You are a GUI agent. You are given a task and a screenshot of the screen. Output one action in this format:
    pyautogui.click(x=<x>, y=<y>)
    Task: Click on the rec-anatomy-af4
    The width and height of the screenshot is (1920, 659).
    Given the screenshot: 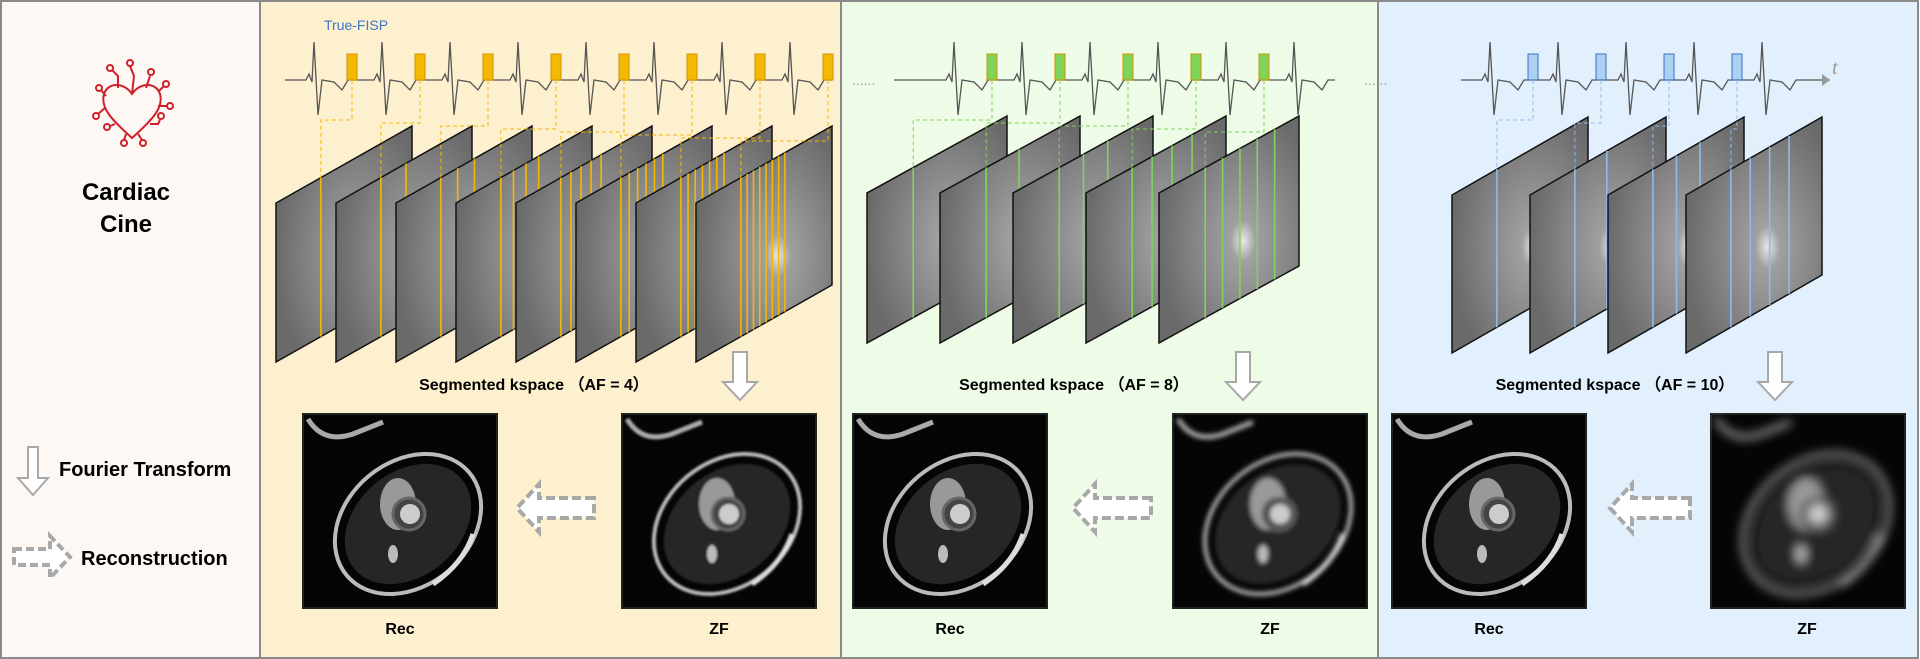 What is the action you would take?
    pyautogui.click(x=394, y=507)
    